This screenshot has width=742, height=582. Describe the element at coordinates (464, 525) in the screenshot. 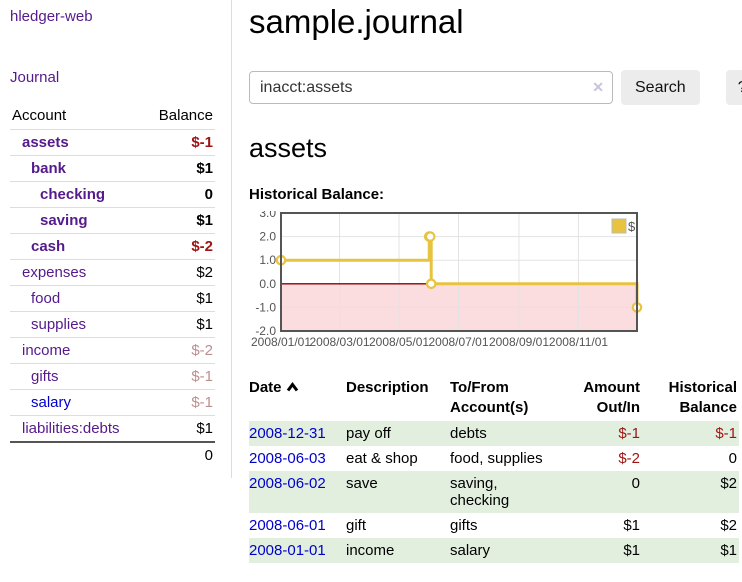

I see `transaction-accounts: gifts` at that location.